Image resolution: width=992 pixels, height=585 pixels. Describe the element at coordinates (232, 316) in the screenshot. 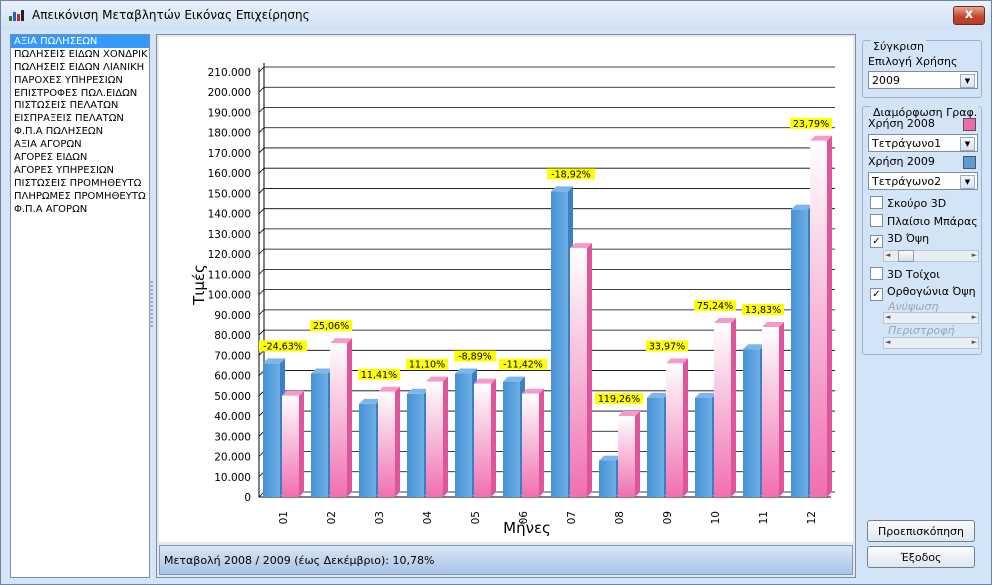

I see `y-tick-label: 90.000` at that location.